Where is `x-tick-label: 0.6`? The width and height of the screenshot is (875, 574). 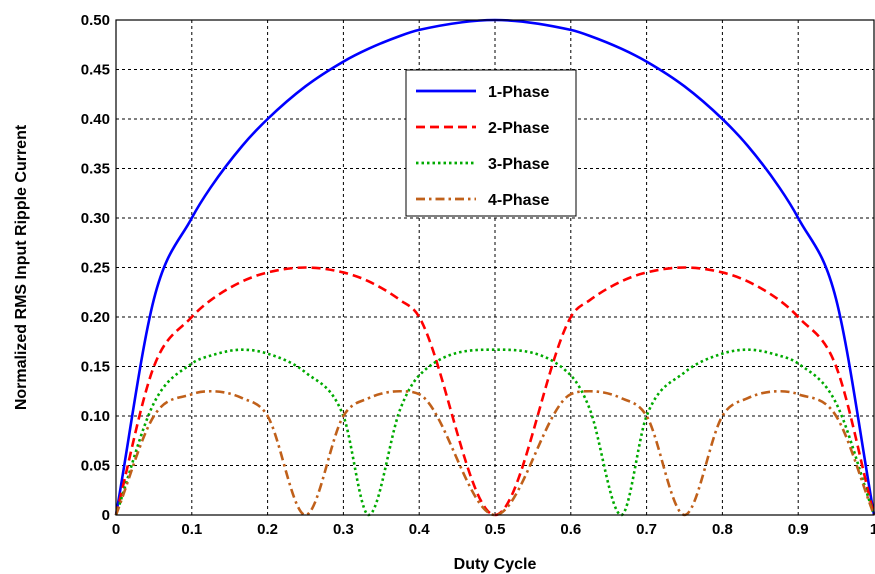 x-tick-label: 0.6 is located at coordinates (570, 529).